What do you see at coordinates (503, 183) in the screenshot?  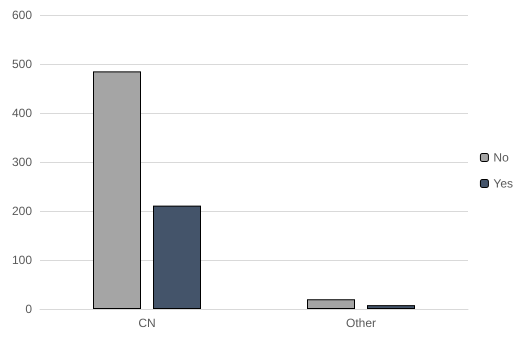 I see `legend-label: Yes` at bounding box center [503, 183].